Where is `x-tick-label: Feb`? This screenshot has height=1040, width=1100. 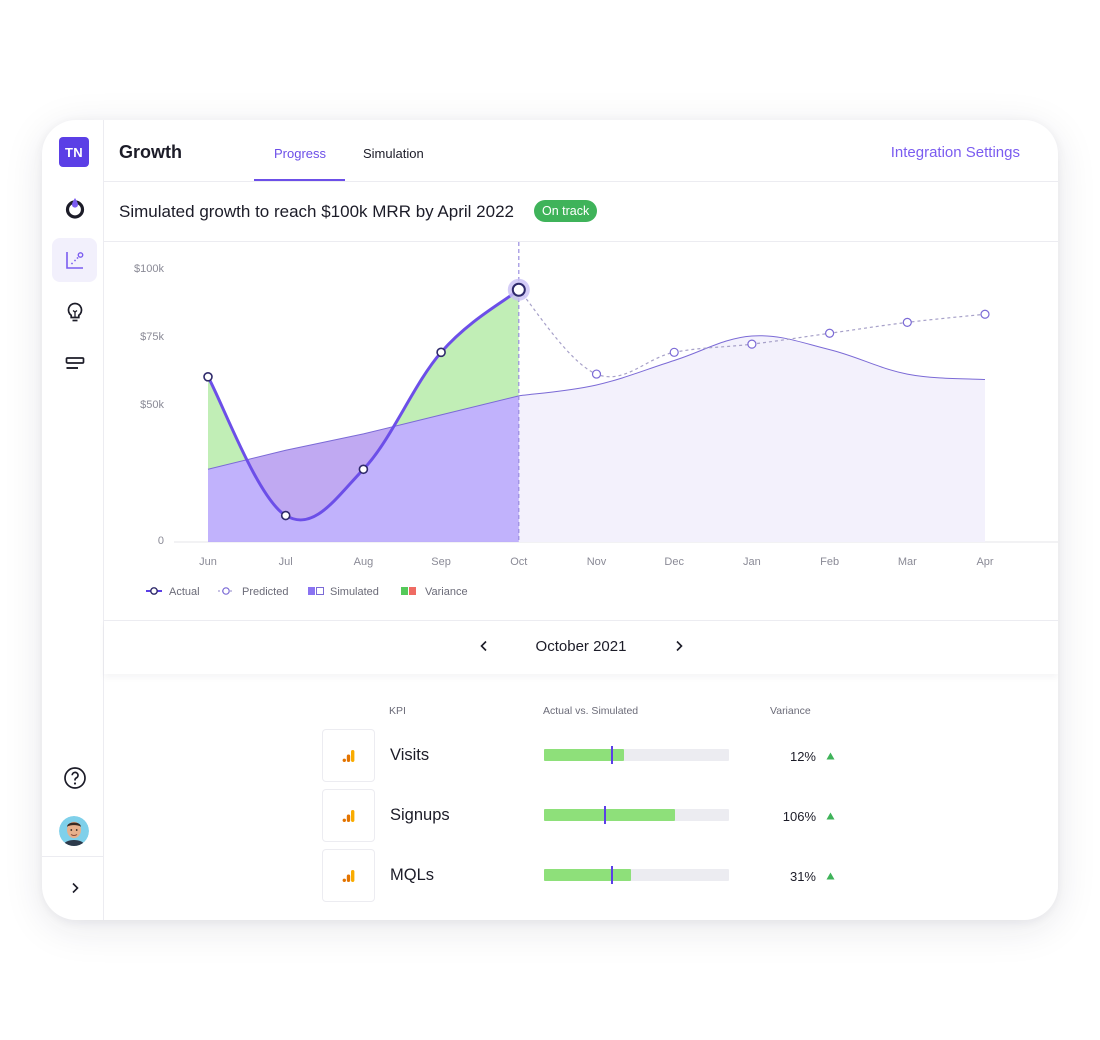 x-tick-label: Feb is located at coordinates (829, 562).